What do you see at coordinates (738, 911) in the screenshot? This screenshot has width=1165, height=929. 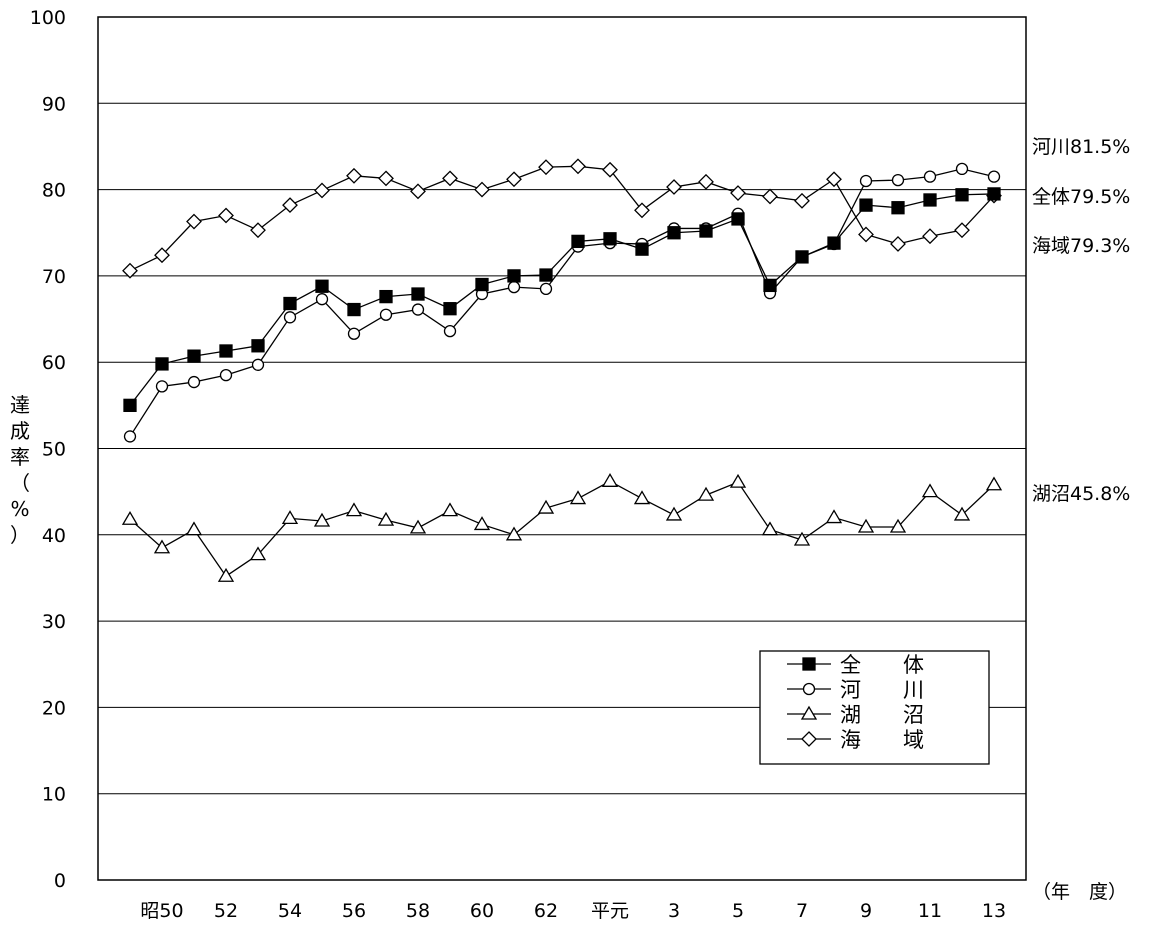 I see `x-tick-label: 5` at bounding box center [738, 911].